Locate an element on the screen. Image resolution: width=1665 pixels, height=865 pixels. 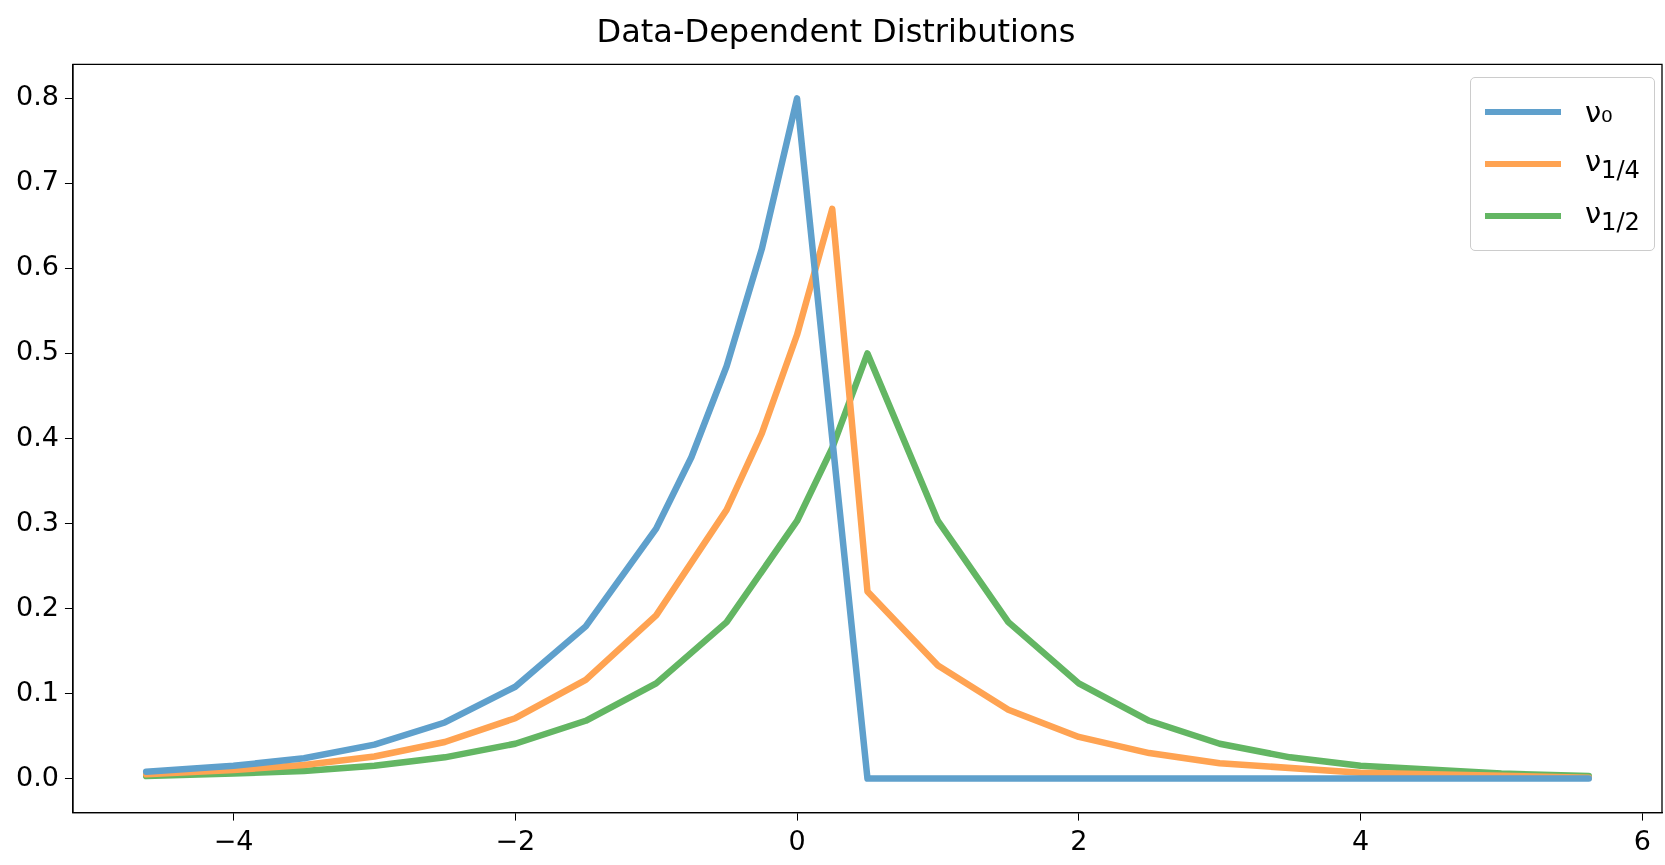
y-tick-label: 0.2 is located at coordinates (37, 606).